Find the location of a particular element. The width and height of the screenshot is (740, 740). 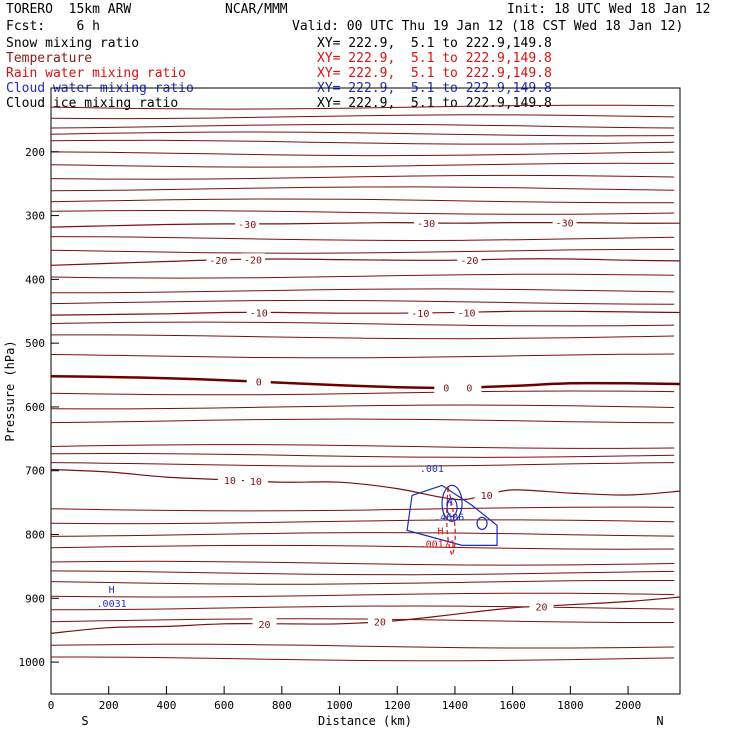

field-temp-name: Temperature is located at coordinates (49, 58).